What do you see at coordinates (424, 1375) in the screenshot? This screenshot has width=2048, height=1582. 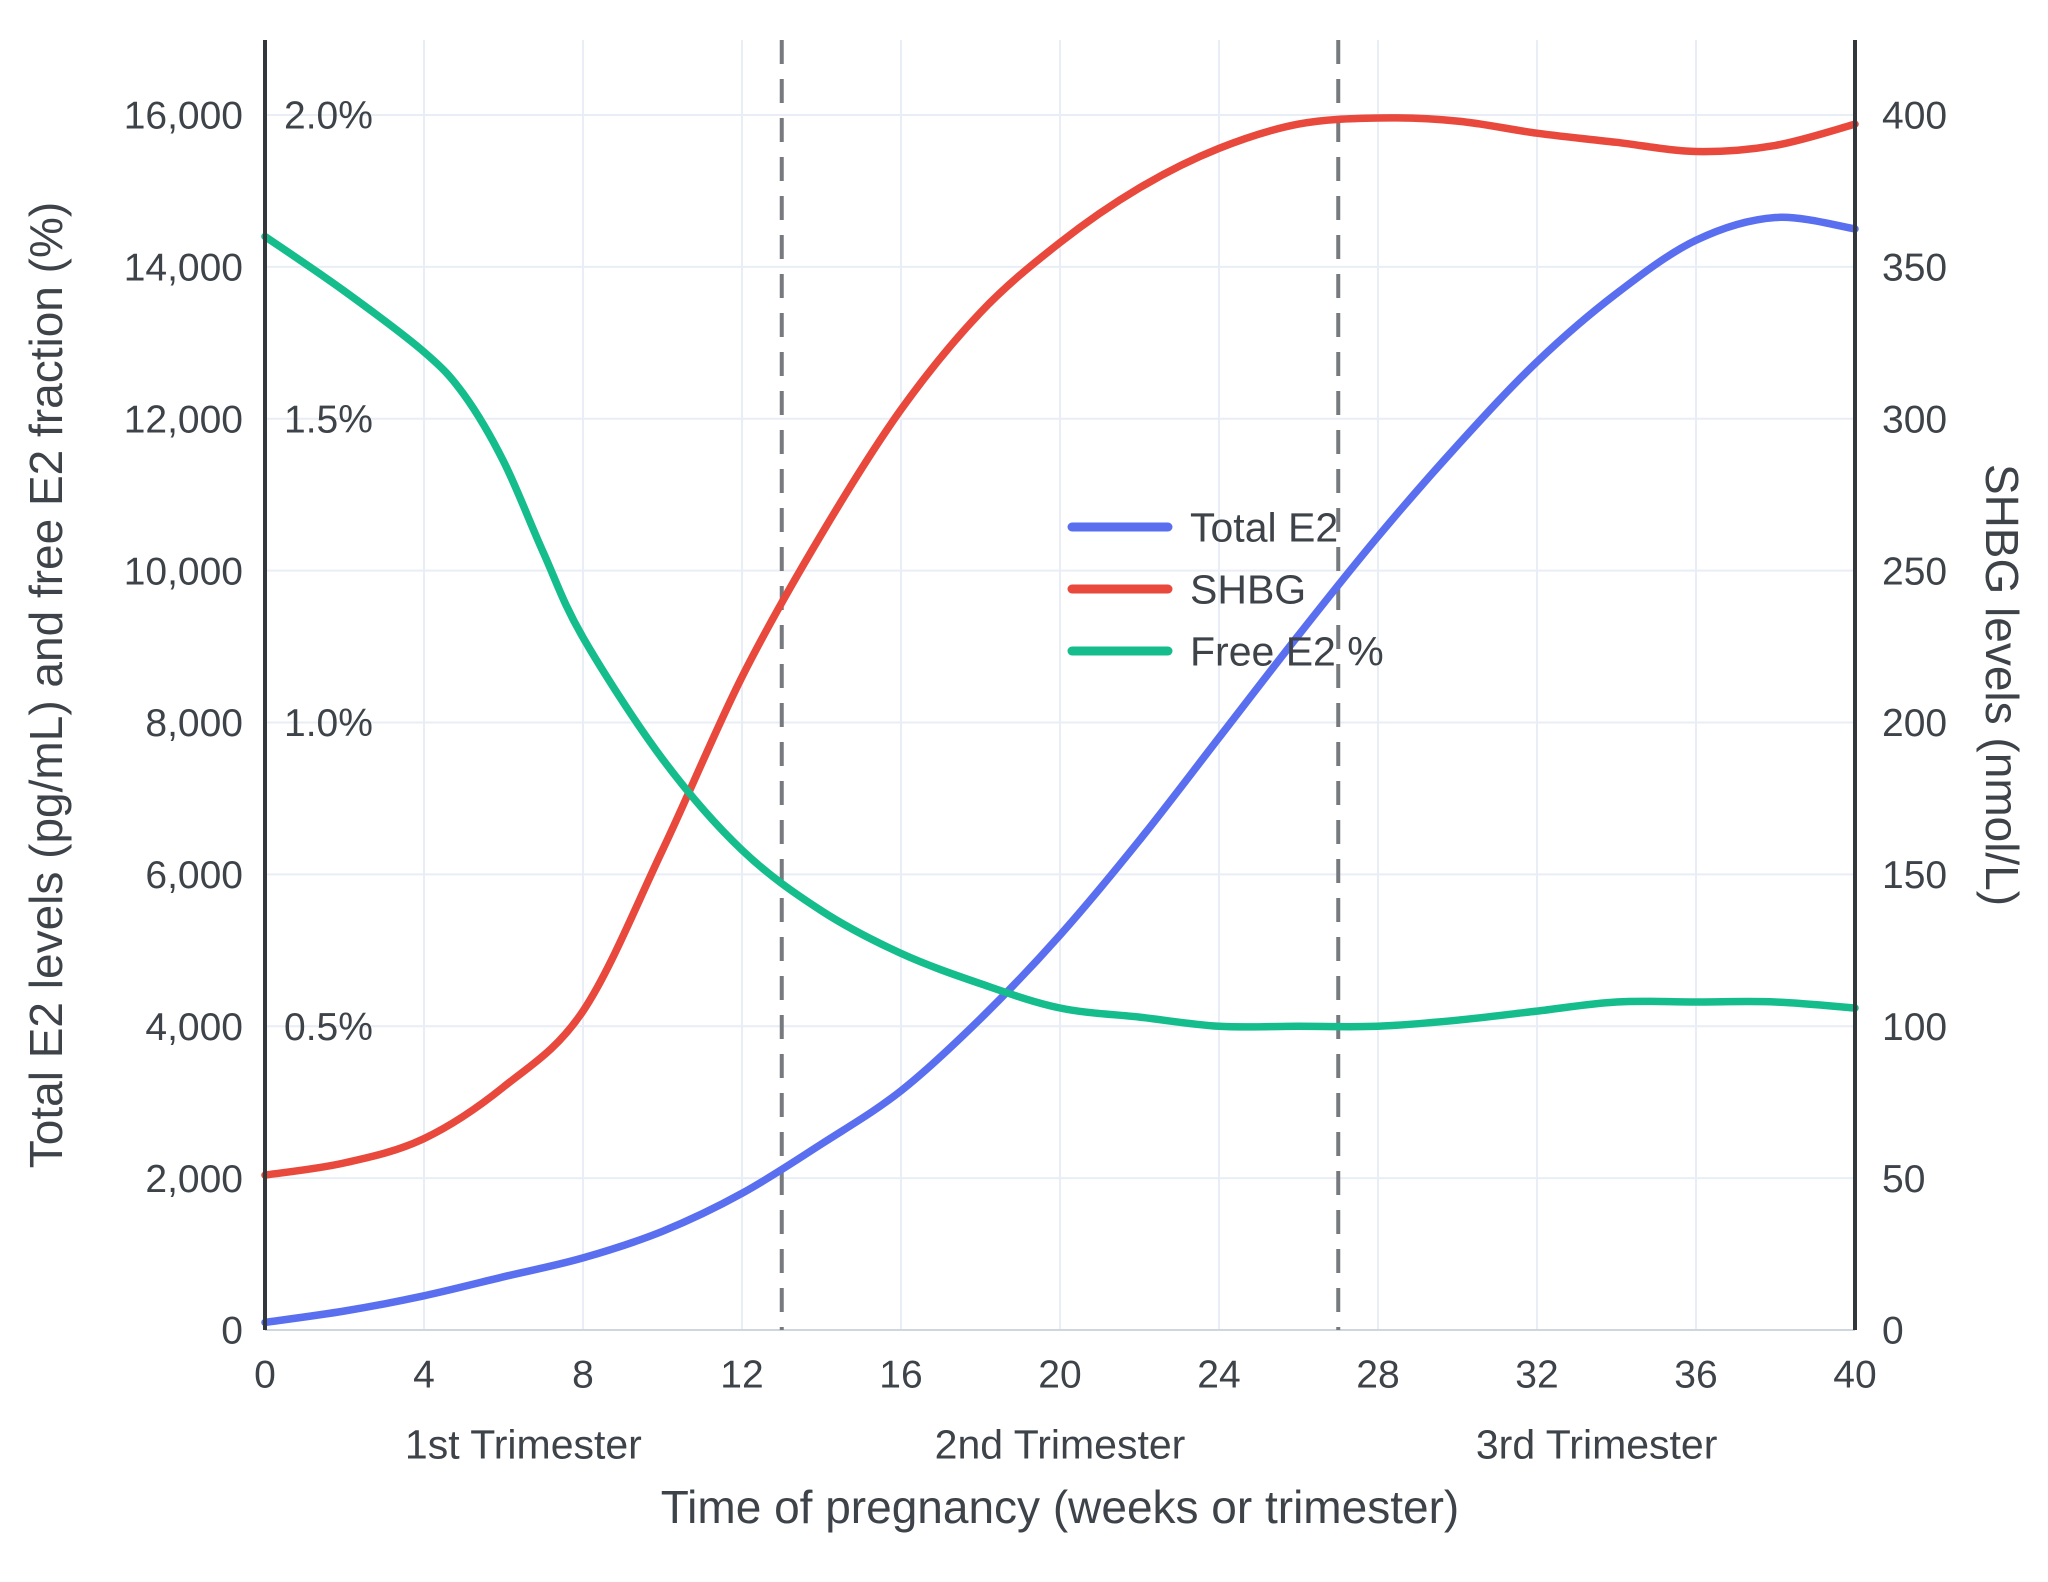 I see `x-tick-label: 4` at bounding box center [424, 1375].